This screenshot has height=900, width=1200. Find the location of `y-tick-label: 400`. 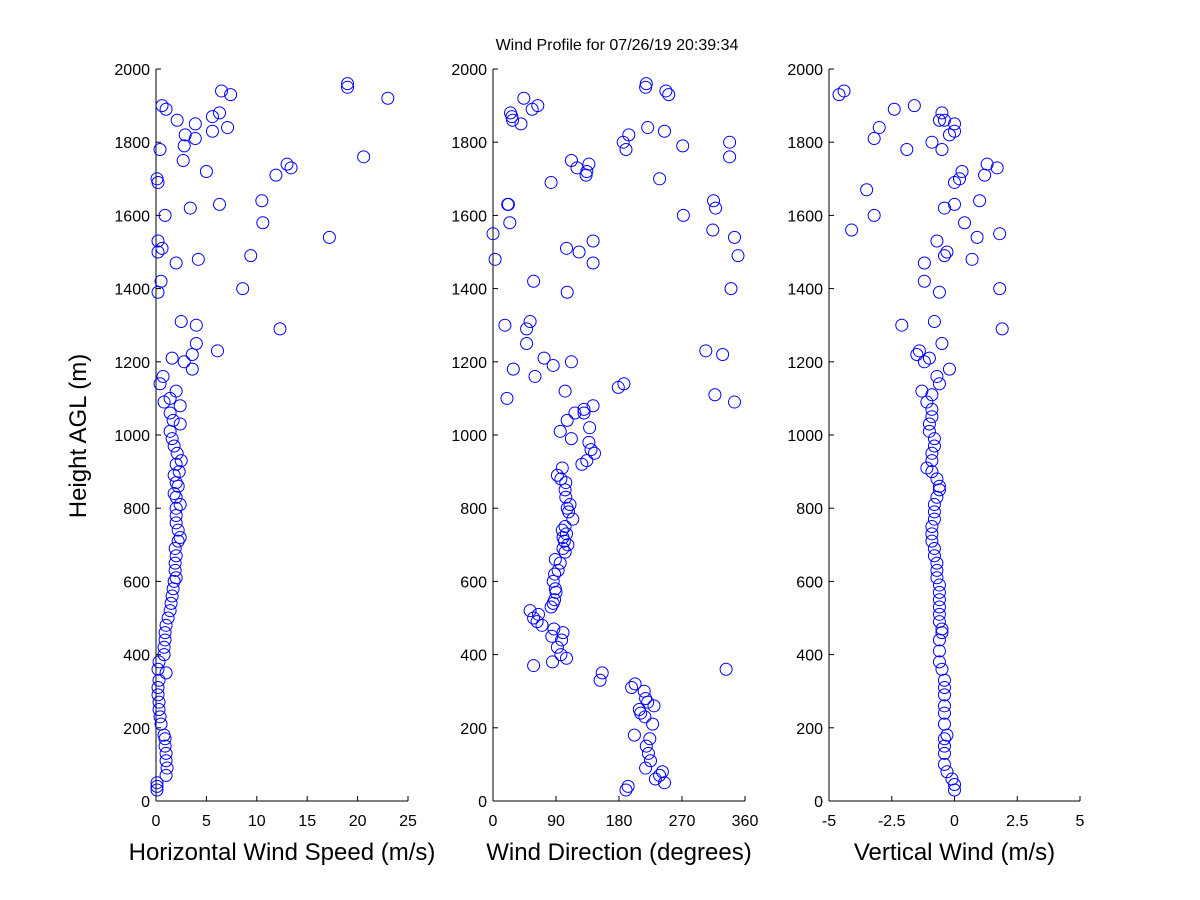

y-tick-label: 400 is located at coordinates (809, 656).